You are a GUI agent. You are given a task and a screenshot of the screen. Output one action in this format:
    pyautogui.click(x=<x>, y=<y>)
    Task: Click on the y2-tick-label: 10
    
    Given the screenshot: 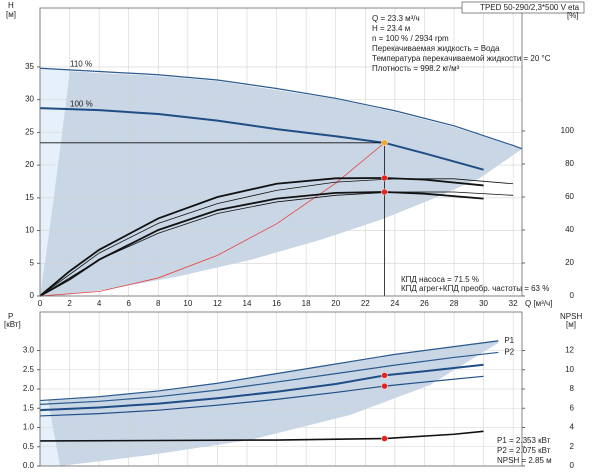 What is the action you would take?
    pyautogui.click(x=569, y=369)
    